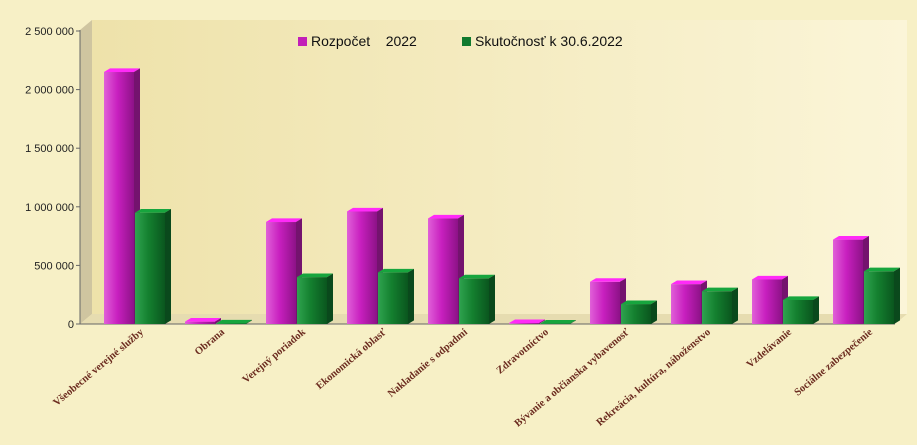 The height and width of the screenshot is (445, 917). Describe the element at coordinates (49, 149) in the screenshot. I see `y-tick-label: 1 500 000` at that location.